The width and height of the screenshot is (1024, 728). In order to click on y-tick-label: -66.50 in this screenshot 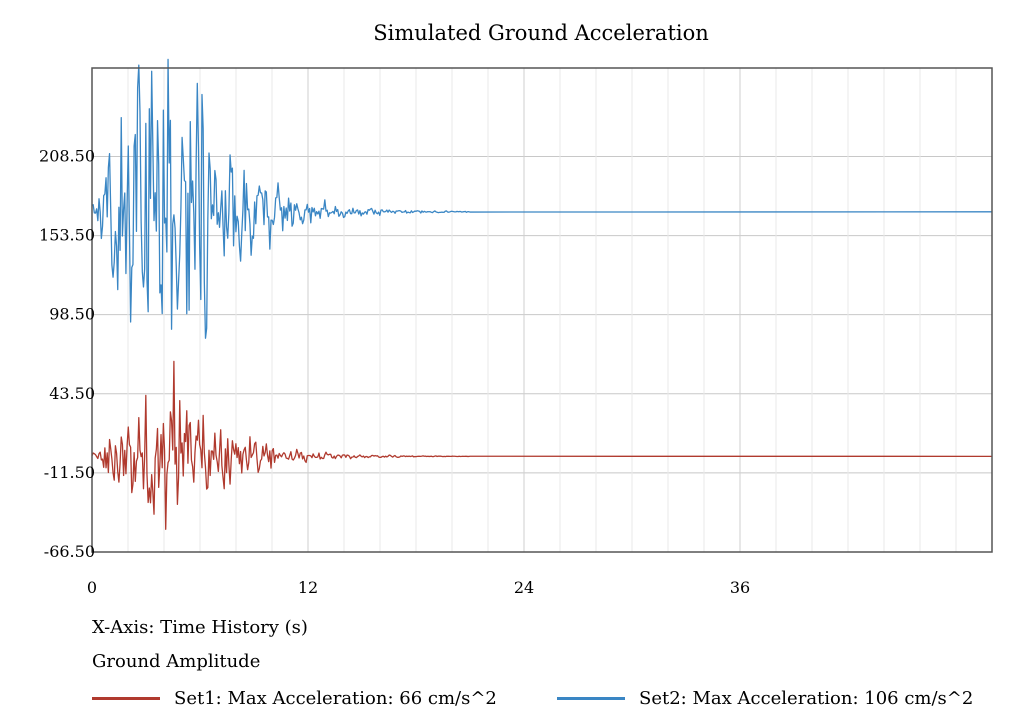, I will do `click(69, 551)`.